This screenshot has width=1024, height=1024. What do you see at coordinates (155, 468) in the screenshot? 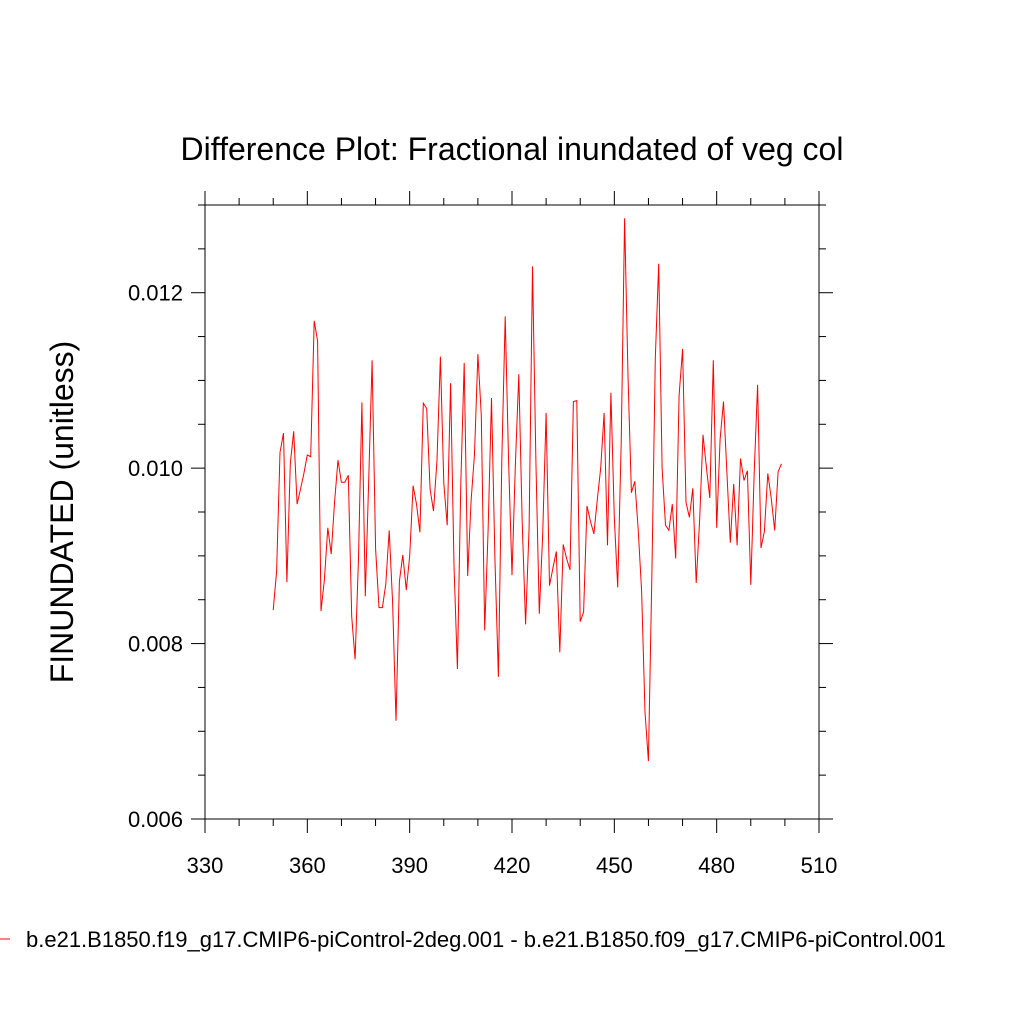
I see `y-tick-label: 0.010` at bounding box center [155, 468].